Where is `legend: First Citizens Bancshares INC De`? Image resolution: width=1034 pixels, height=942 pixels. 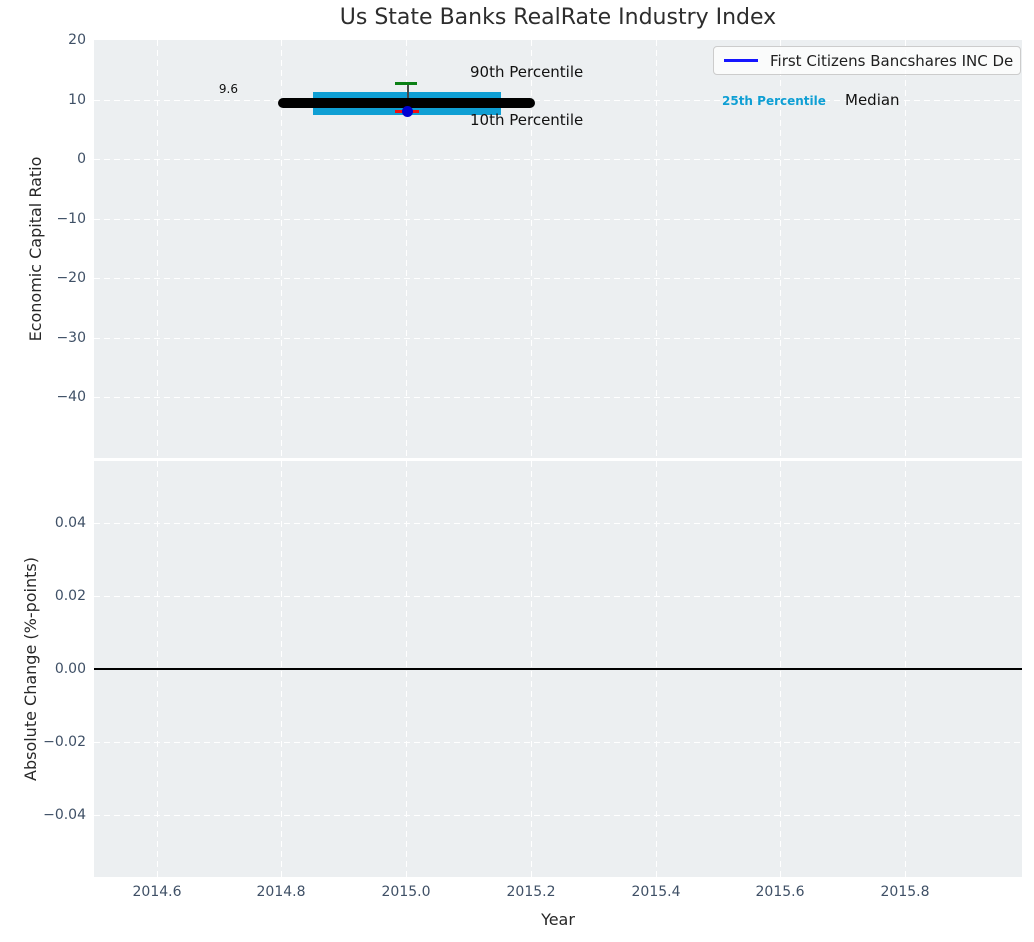 legend: First Citizens Bancshares INC De is located at coordinates (867, 60).